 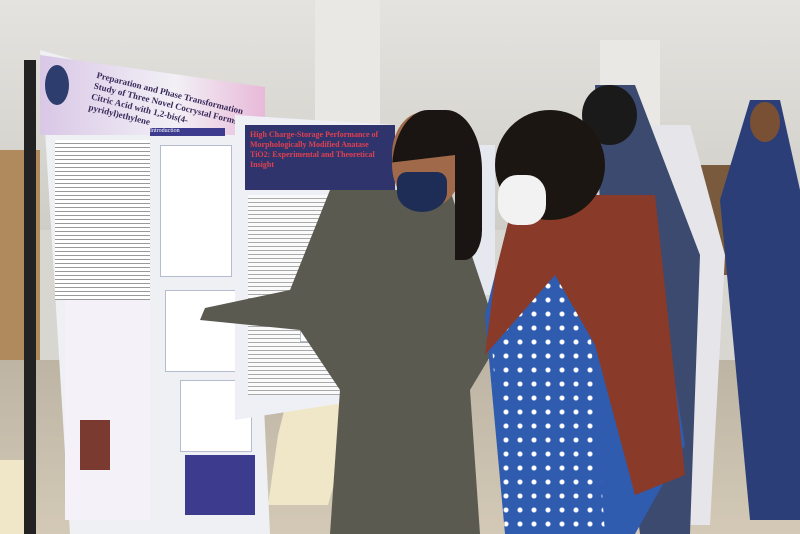 I want to click on poster-middle-header, so click(x=320, y=157).